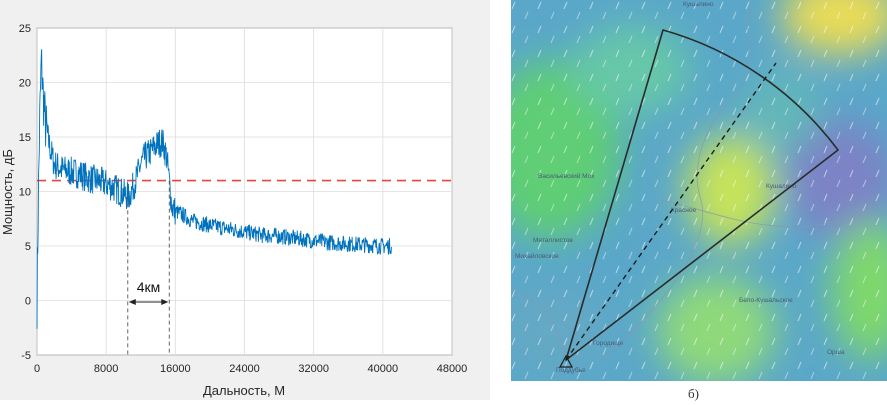 Image resolution: width=887 pixels, height=405 pixels. What do you see at coordinates (836, 352) in the screenshot?
I see `map-label-orsha: Орша` at bounding box center [836, 352].